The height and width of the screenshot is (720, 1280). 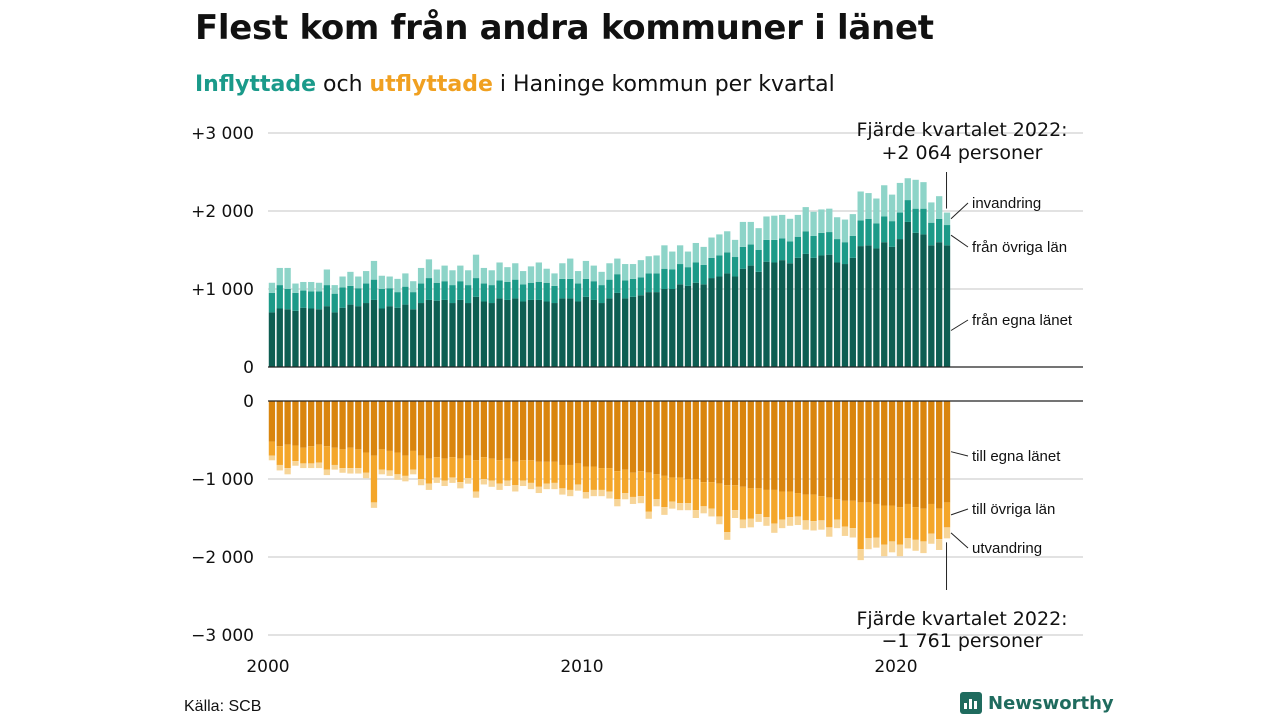 I want to click on brand-name: Newsworthy, so click(x=1051, y=703).